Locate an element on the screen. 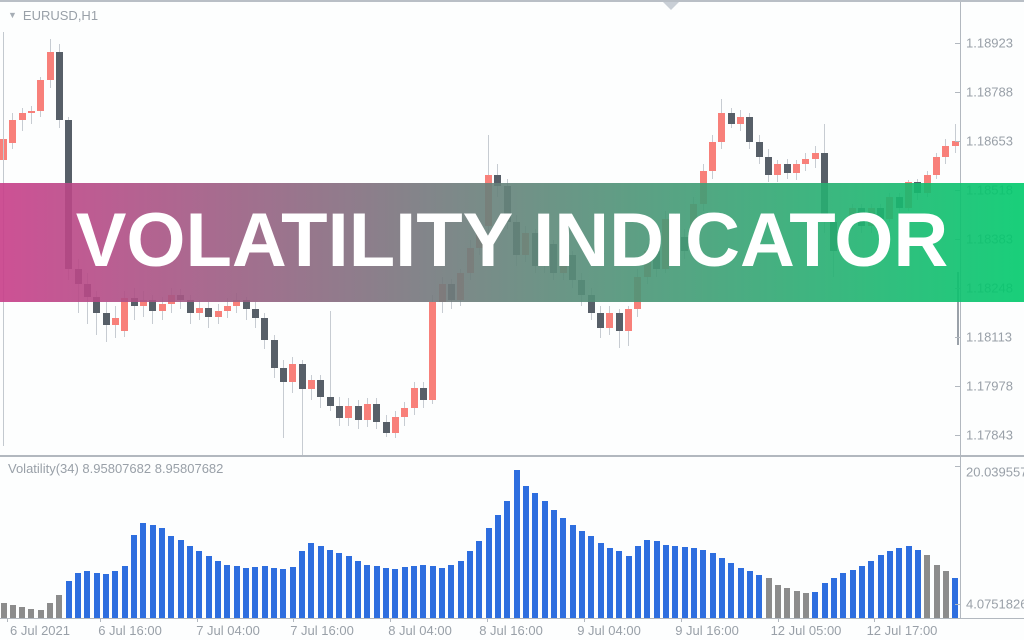 The image size is (1024, 640). banner-title: VOLATILITY INDICATOR is located at coordinates (512, 240).